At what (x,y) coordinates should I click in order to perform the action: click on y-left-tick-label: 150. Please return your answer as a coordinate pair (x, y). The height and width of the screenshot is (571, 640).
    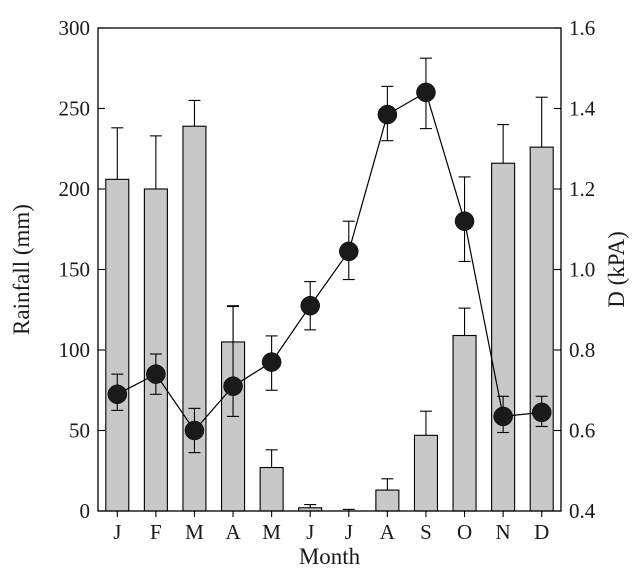
    Looking at the image, I should click on (75, 270).